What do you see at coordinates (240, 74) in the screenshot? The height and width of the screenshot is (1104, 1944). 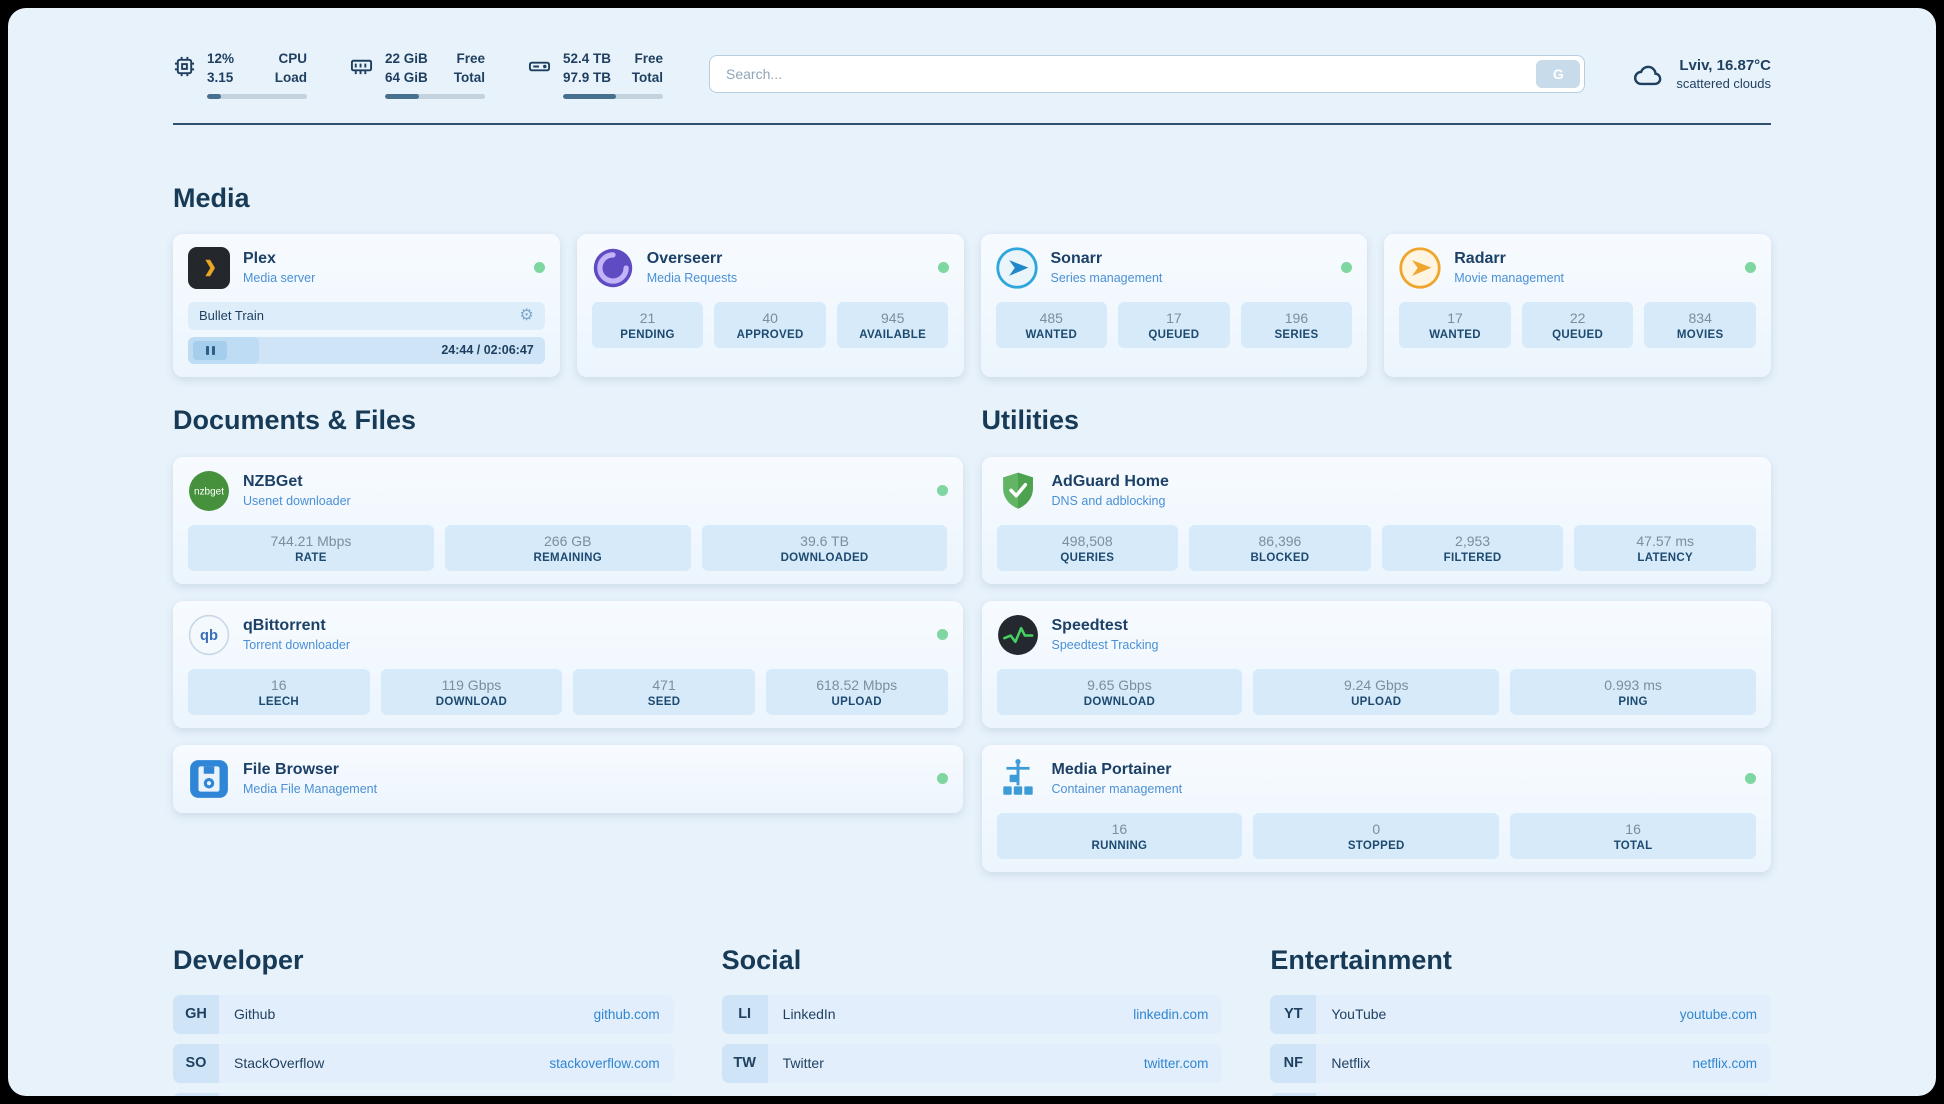 I see `cpu-stat: 12% CPU 3.15 Load` at bounding box center [240, 74].